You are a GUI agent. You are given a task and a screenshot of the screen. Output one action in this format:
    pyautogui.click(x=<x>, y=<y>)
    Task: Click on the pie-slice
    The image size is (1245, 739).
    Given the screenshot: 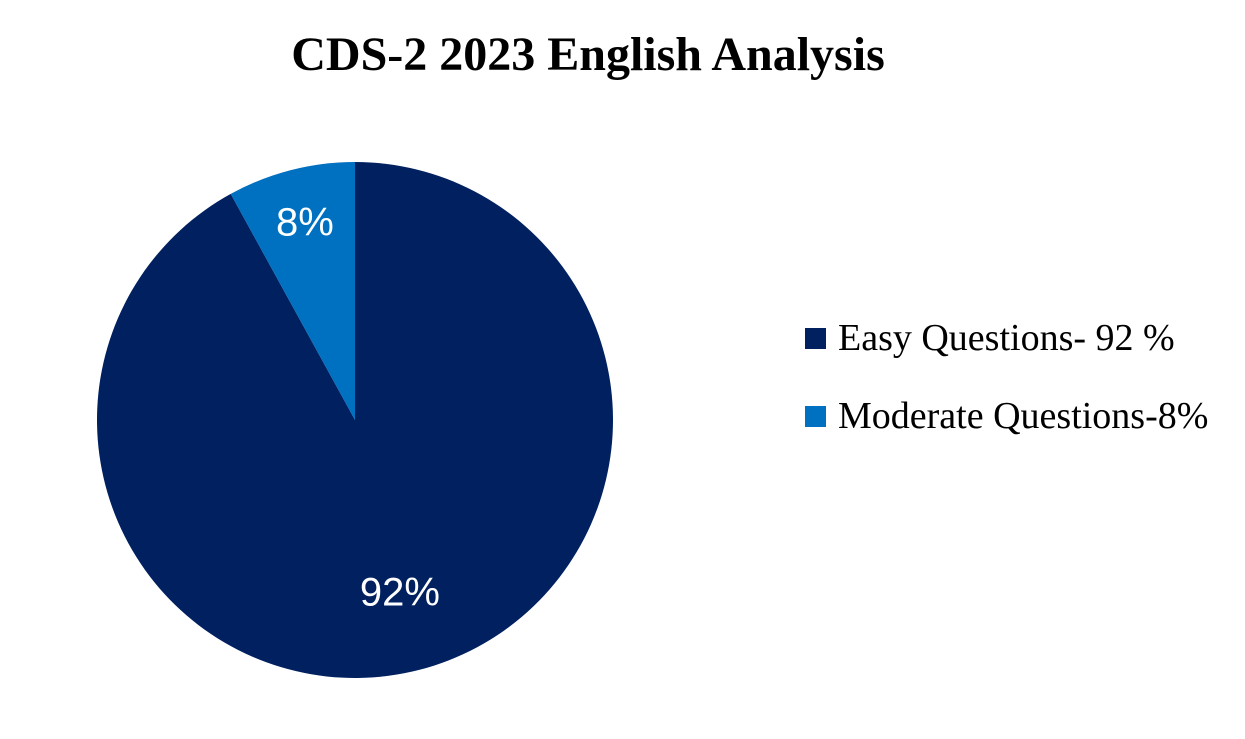 What is the action you would take?
    pyautogui.click(x=292, y=291)
    